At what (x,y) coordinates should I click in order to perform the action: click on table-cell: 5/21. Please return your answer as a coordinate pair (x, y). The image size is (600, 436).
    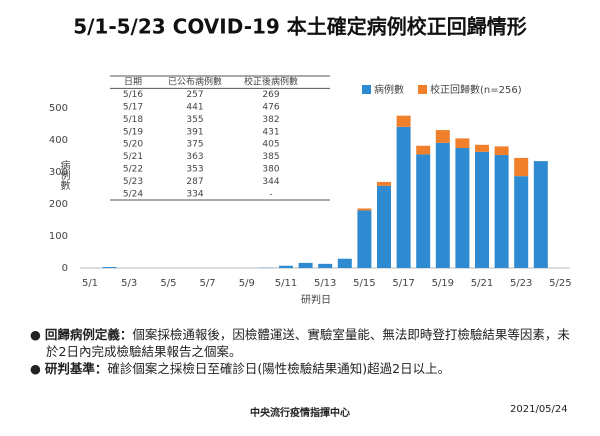
    Looking at the image, I should click on (133, 157).